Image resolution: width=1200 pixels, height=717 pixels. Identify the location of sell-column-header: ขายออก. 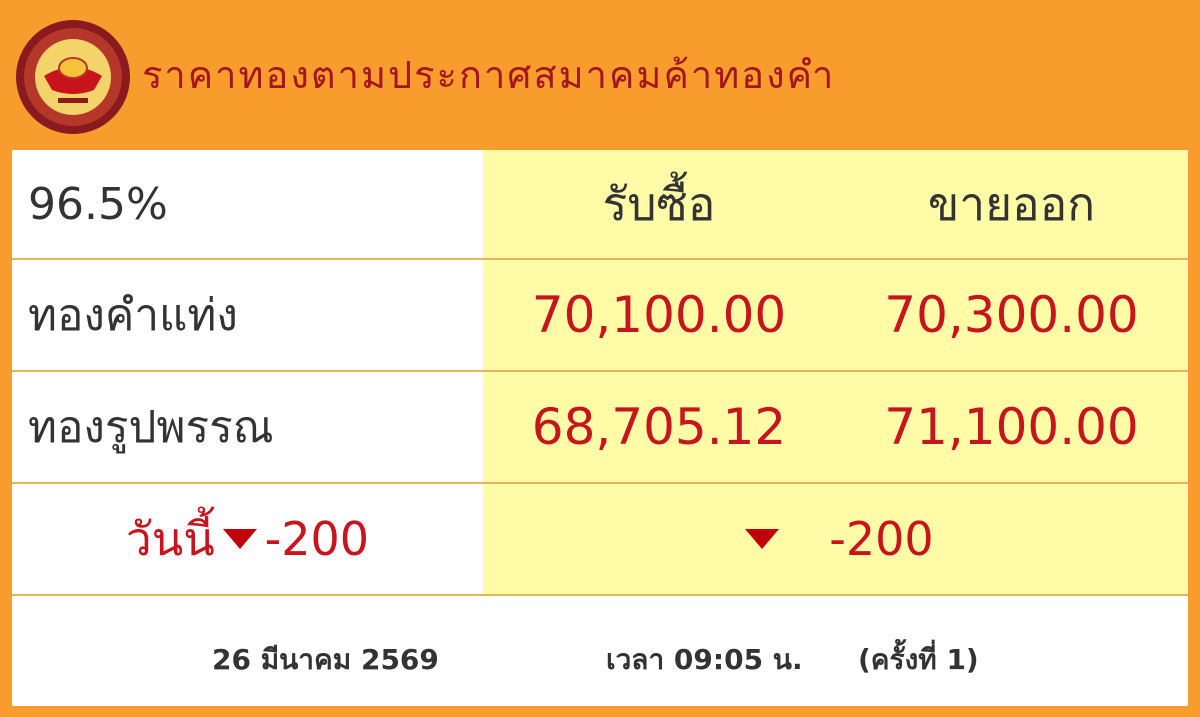
(1011, 203).